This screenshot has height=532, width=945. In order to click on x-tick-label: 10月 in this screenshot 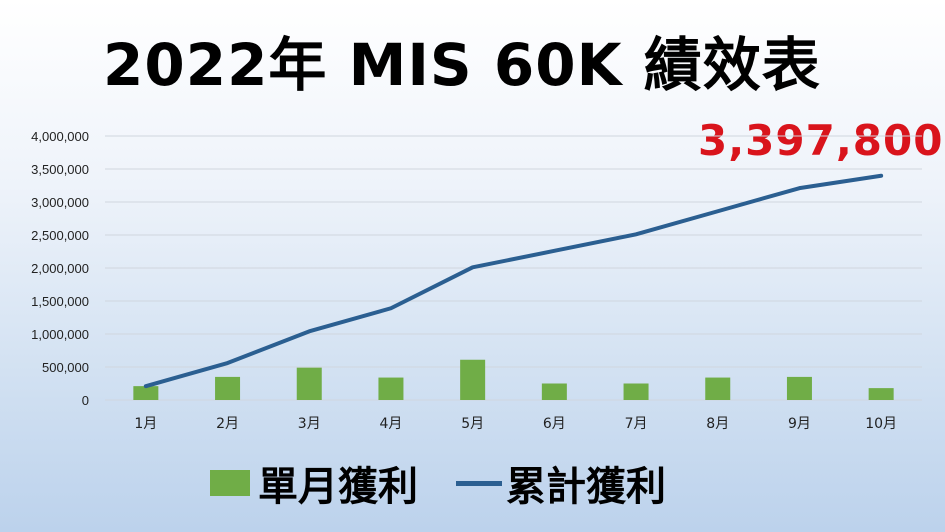, I will do `click(881, 424)`.